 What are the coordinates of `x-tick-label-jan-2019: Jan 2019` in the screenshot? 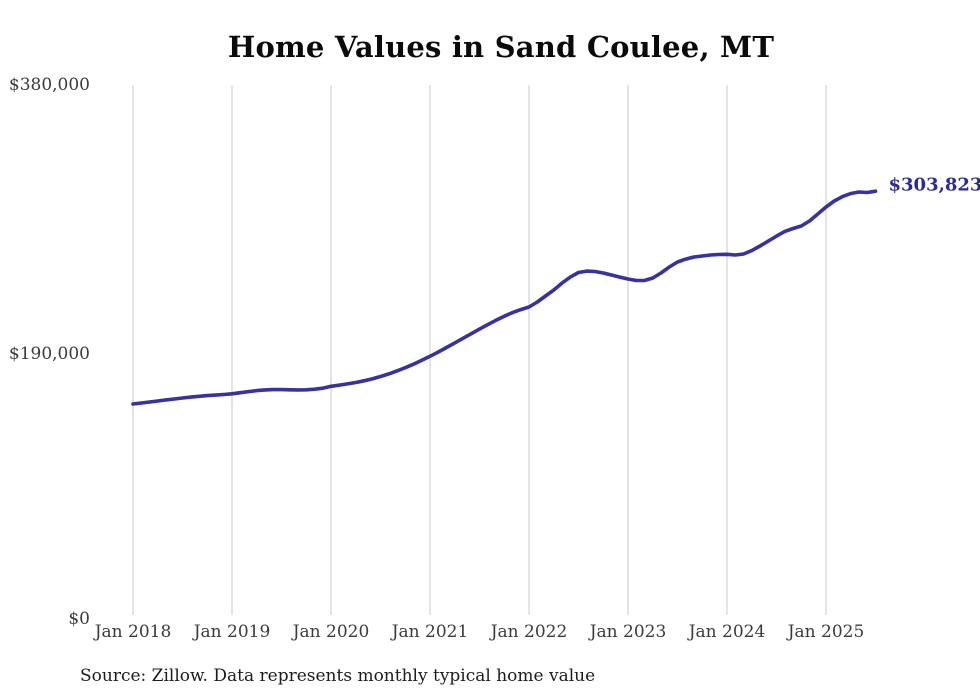 It's located at (232, 632).